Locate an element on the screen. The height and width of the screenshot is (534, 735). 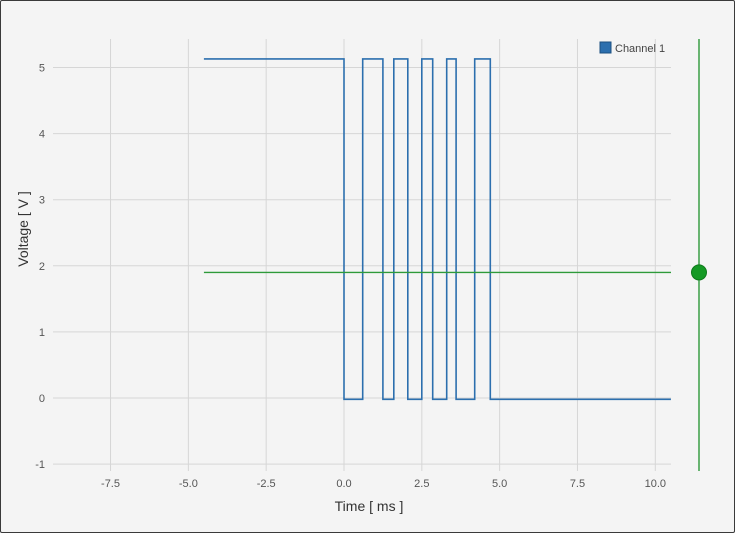
legend-label-channel-1: Channel 1 is located at coordinates (640, 49).